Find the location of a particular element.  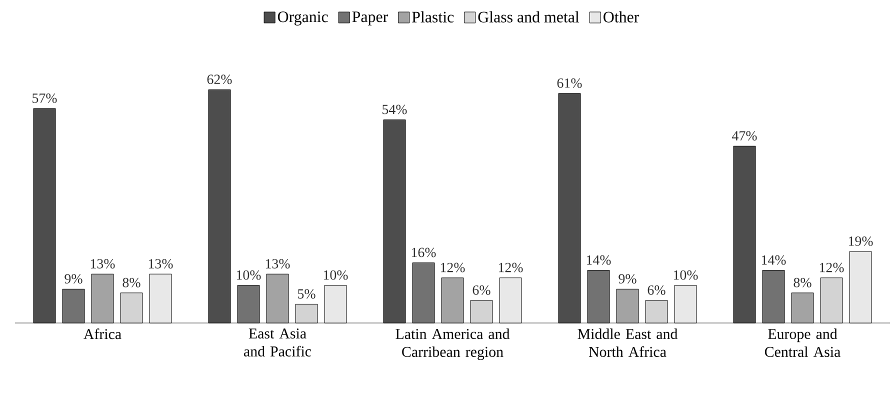

legend-label: Paper is located at coordinates (370, 19).